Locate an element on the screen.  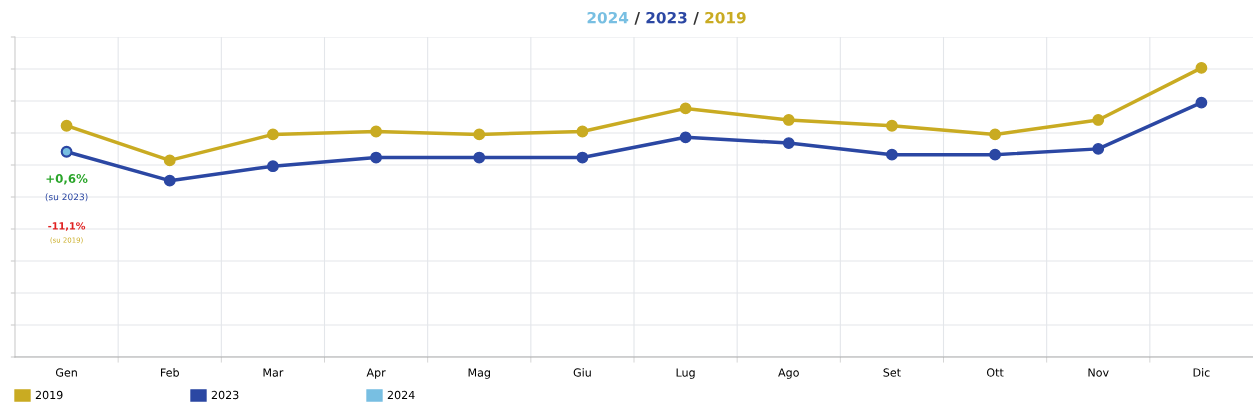
chart-title: 2024 / 2023 / 2019 is located at coordinates (666, 18).